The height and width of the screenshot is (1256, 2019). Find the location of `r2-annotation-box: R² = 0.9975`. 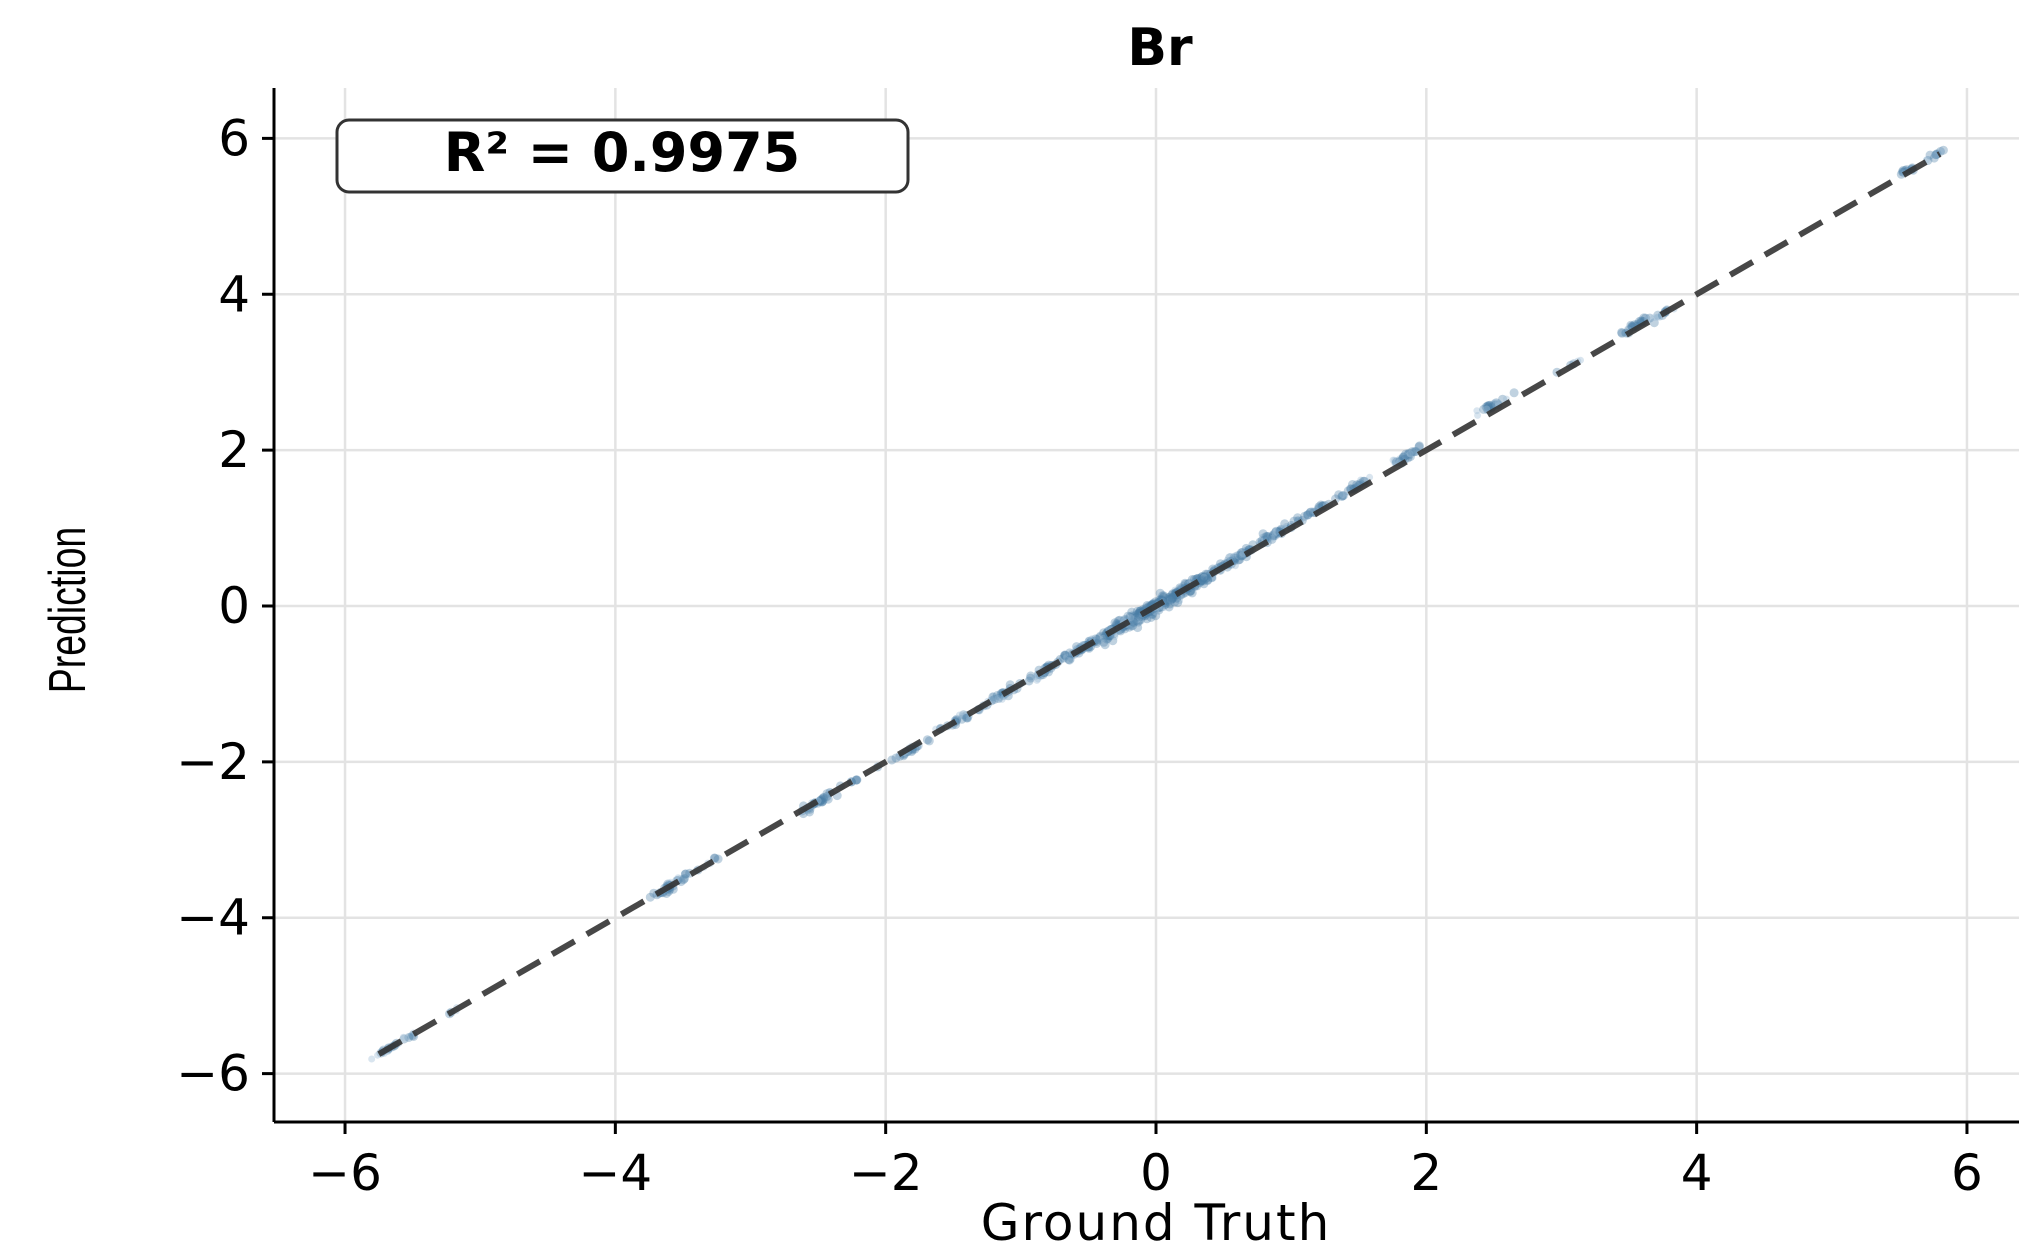

r2-annotation-box: R² = 0.9975 is located at coordinates (622, 156).